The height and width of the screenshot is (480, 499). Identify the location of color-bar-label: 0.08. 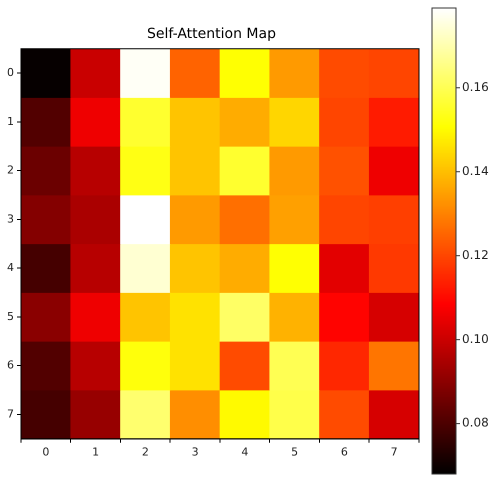
(475, 423).